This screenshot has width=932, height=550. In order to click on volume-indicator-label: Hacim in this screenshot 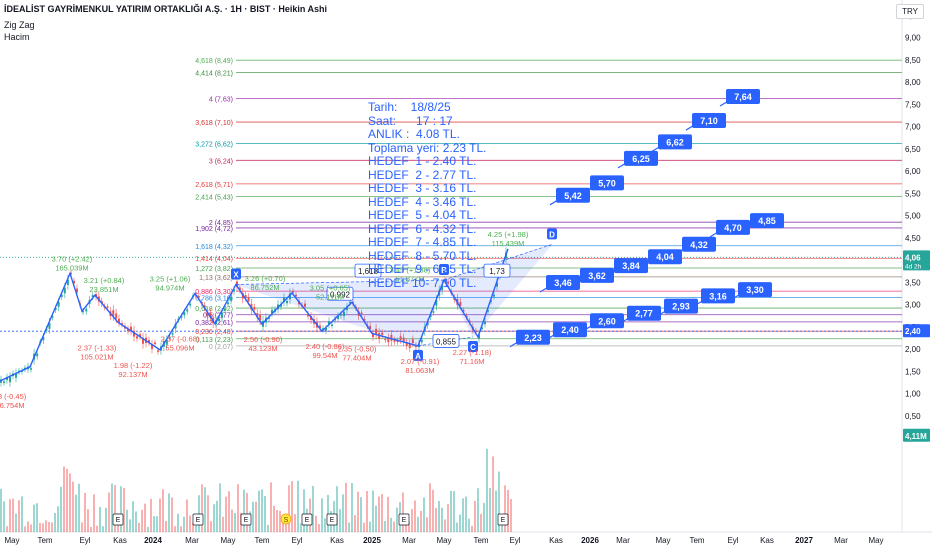, I will do `click(17, 37)`.